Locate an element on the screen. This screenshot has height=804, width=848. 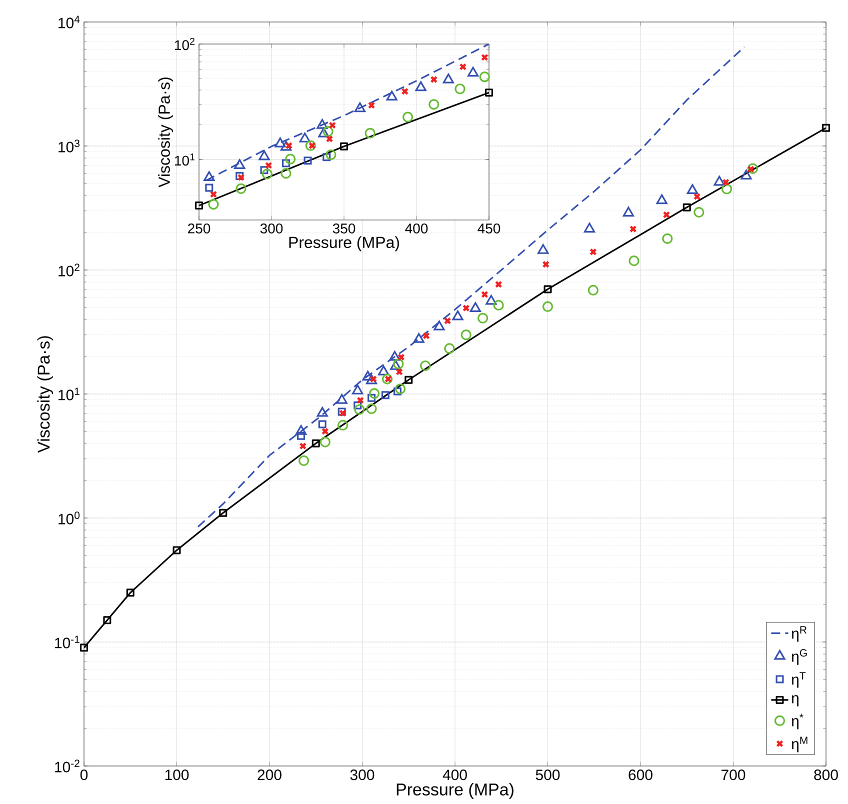
x-tick-label: 800 is located at coordinates (826, 775).